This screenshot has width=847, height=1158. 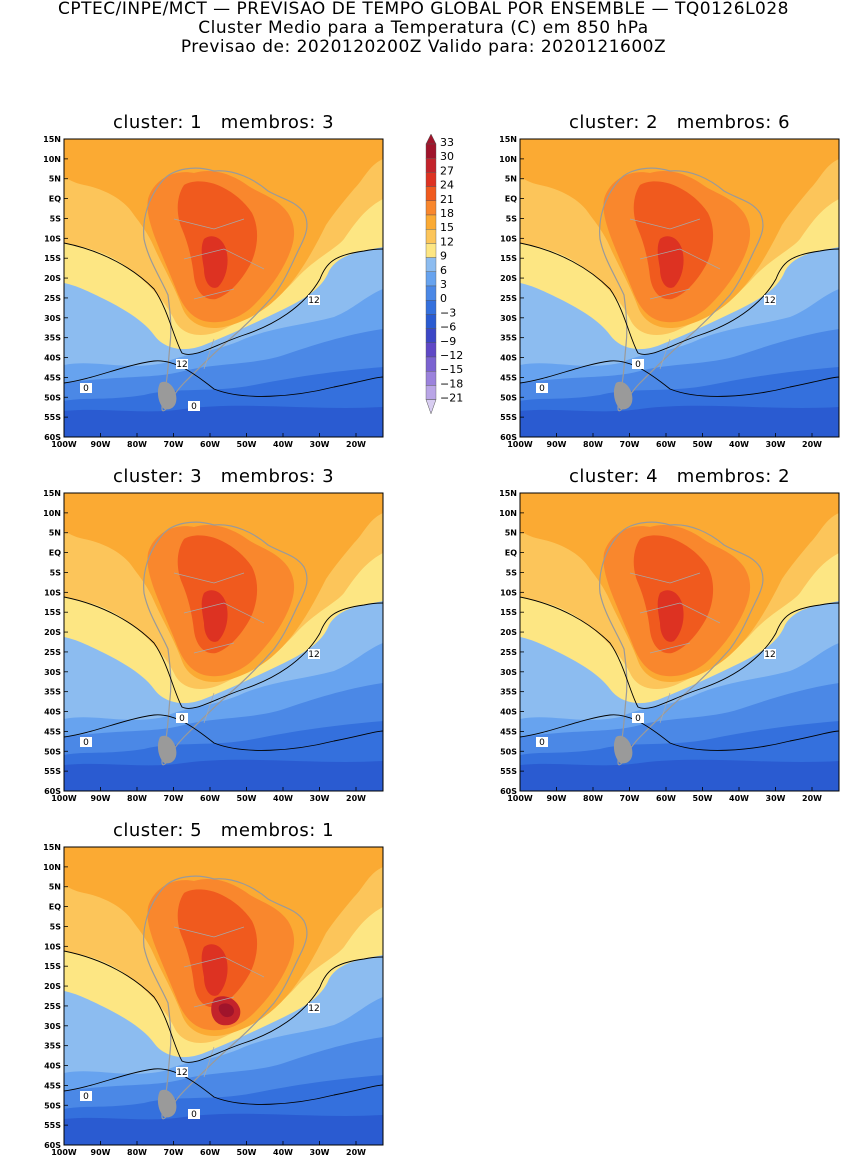 I want to click on panel-title-3: cluster: 3 membros: 3, so click(x=223, y=476).